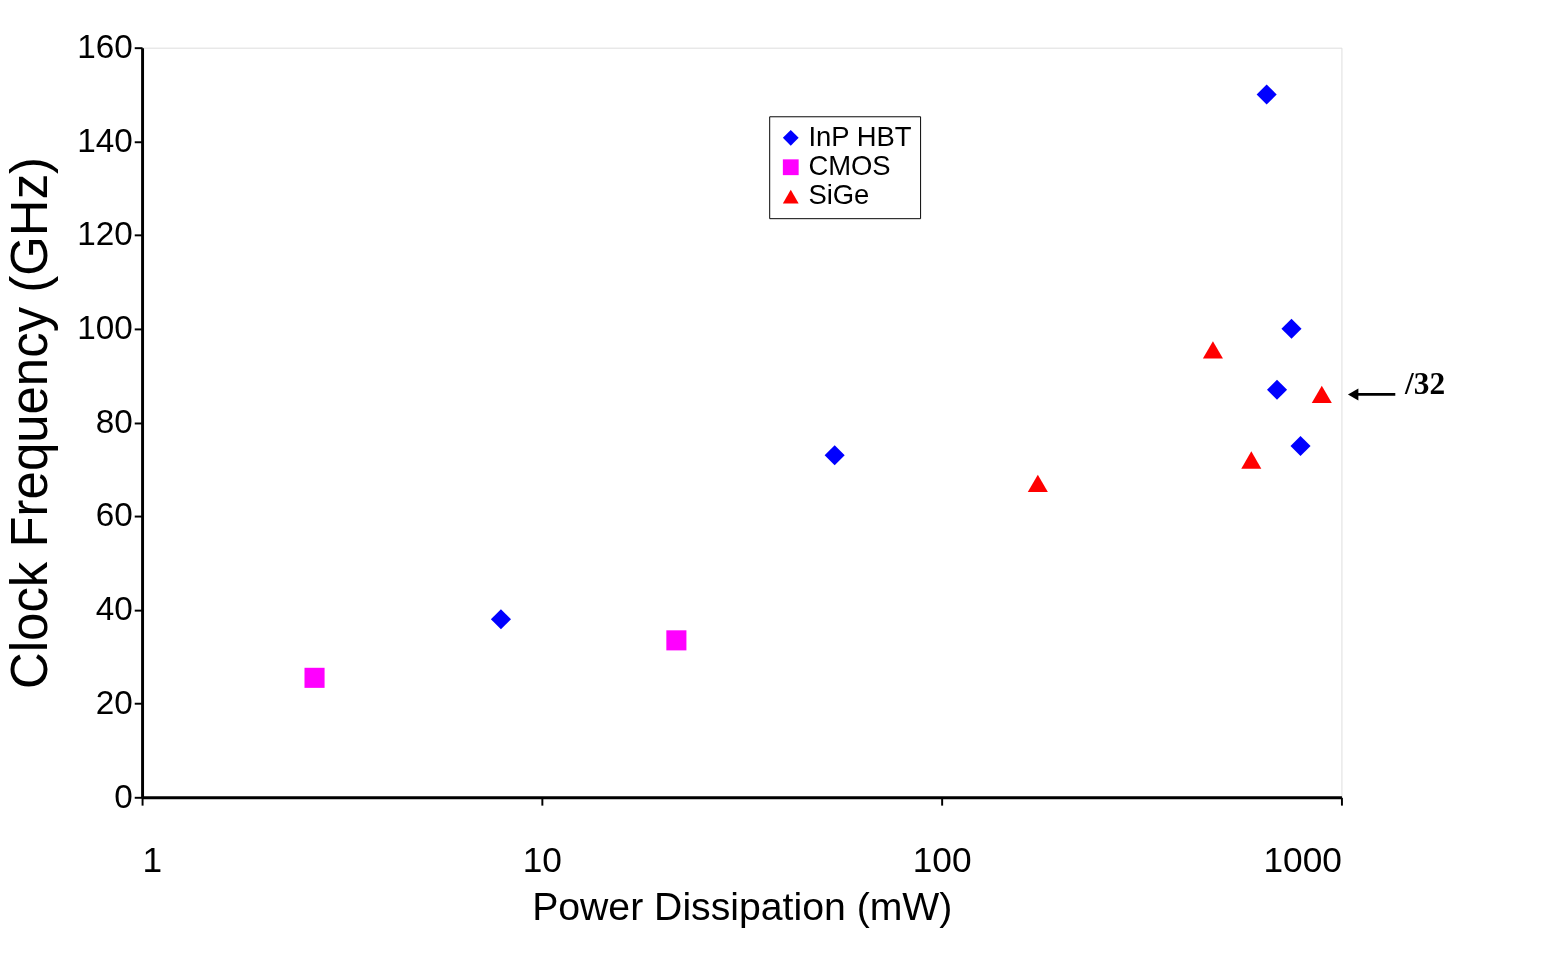 The width and height of the screenshot is (1558, 963). What do you see at coordinates (114, 702) in the screenshot?
I see `y-tick-label: 20` at bounding box center [114, 702].